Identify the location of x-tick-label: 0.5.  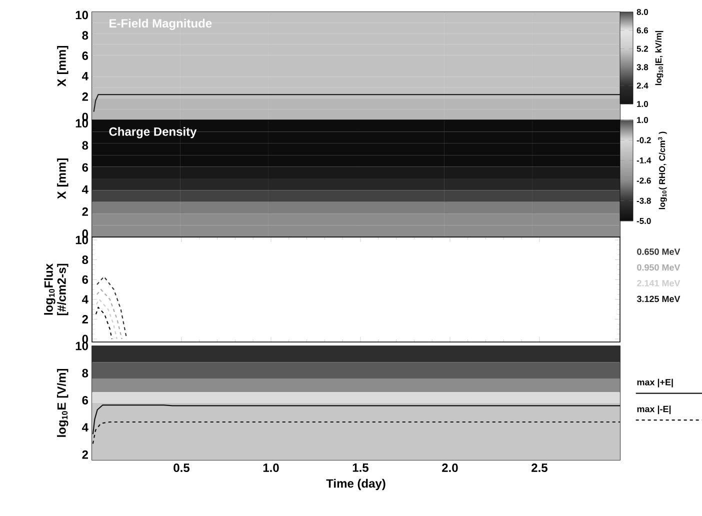
(182, 468).